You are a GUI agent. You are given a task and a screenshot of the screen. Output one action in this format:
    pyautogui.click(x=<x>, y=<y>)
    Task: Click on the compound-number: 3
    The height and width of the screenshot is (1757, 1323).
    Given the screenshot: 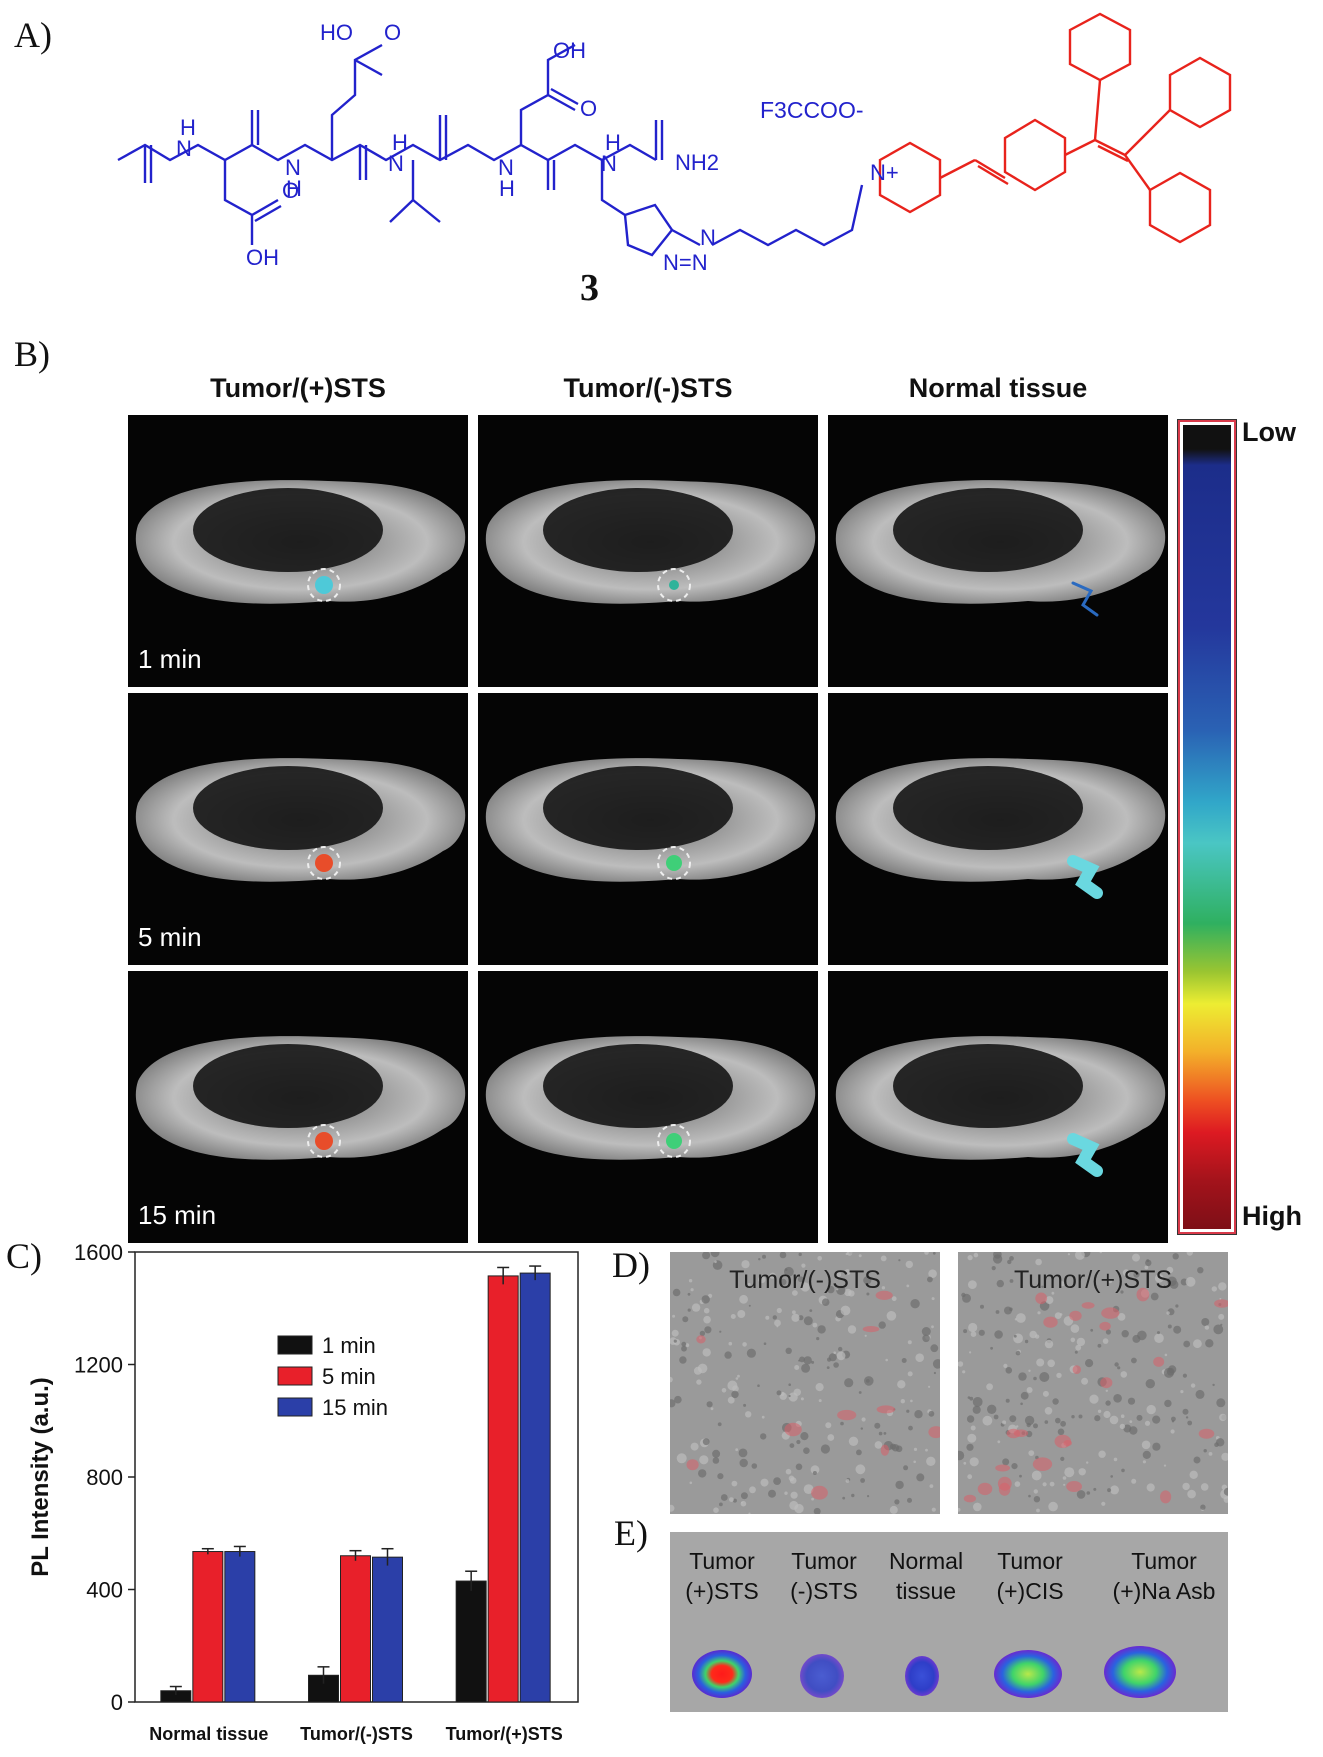 What is the action you would take?
    pyautogui.click(x=589, y=288)
    